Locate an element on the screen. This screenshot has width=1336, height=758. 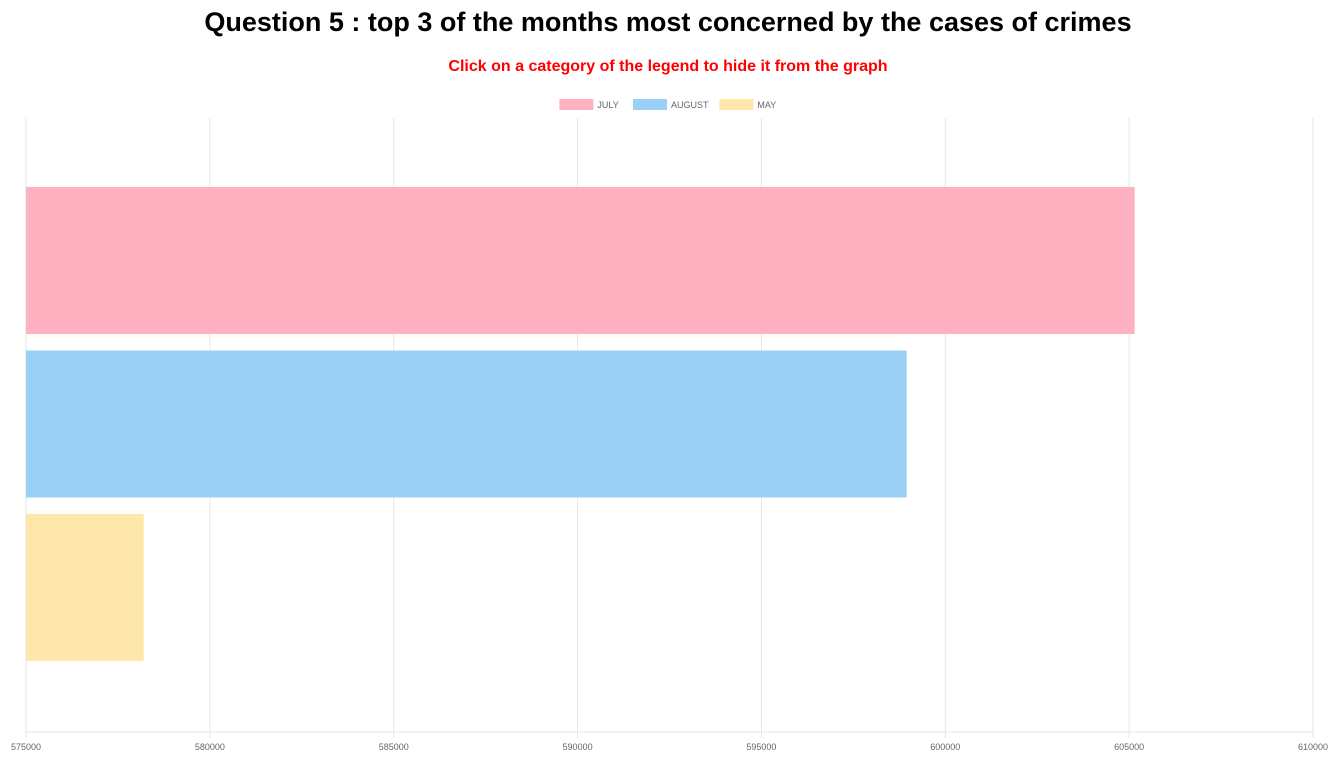
x-tick-label: 595000 is located at coordinates (761, 747).